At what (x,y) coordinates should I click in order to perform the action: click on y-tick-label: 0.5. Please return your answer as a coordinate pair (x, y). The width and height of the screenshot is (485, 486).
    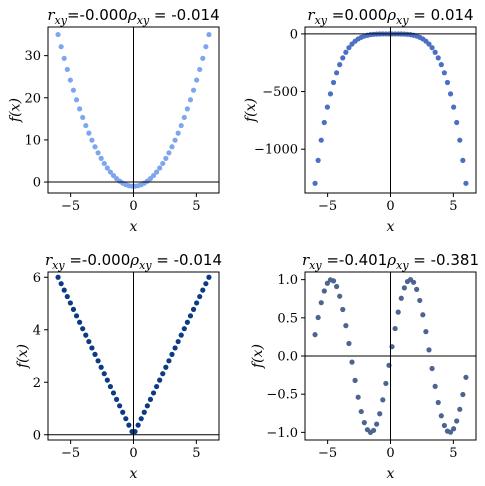
    Looking at the image, I should click on (287, 318).